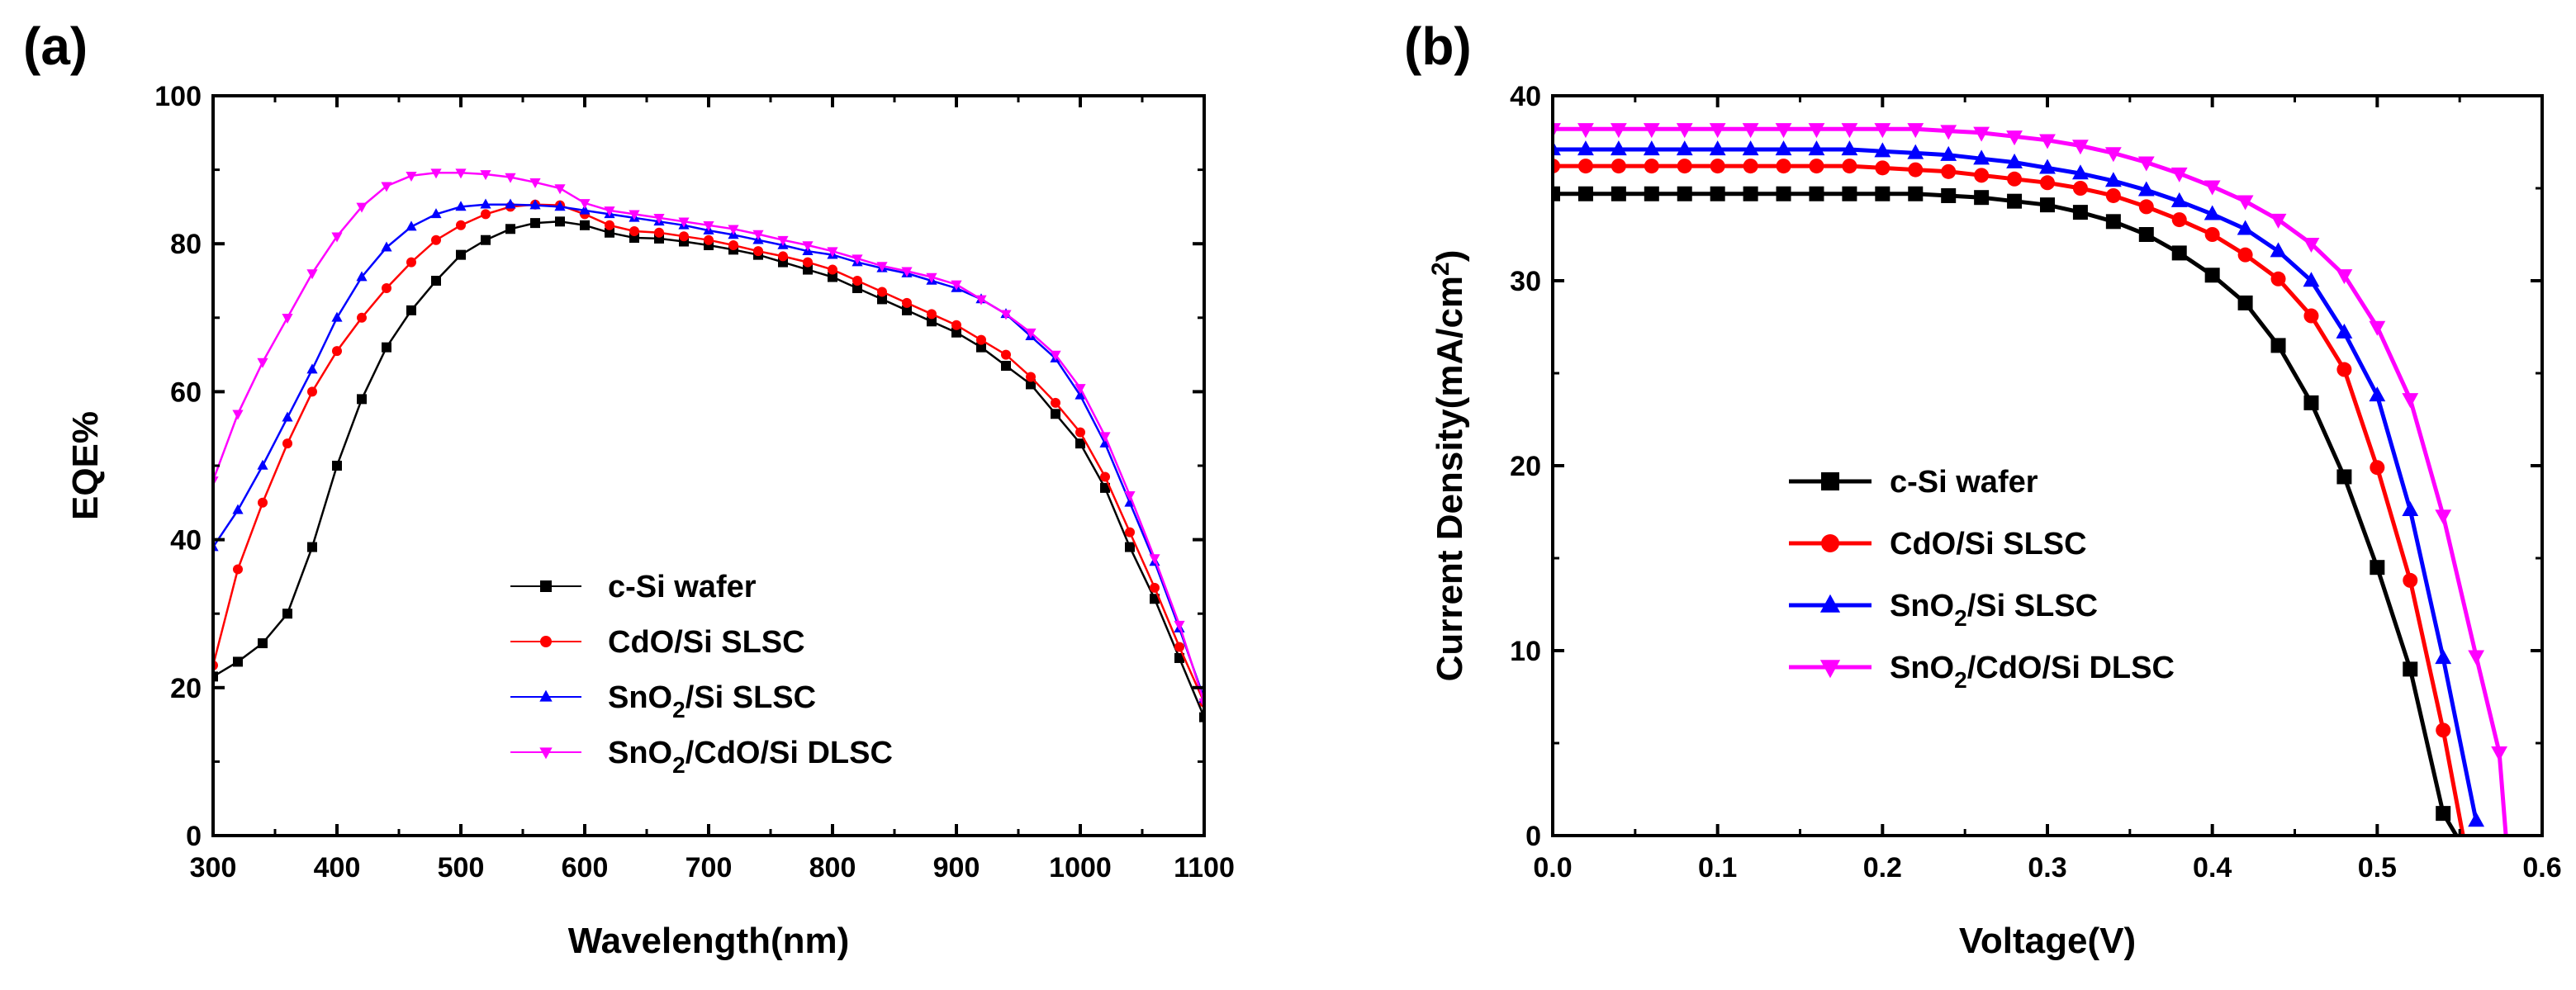 Image resolution: width=2576 pixels, height=990 pixels. Describe the element at coordinates (1080, 868) in the screenshot. I see `x-tick-label: 1000` at that location.